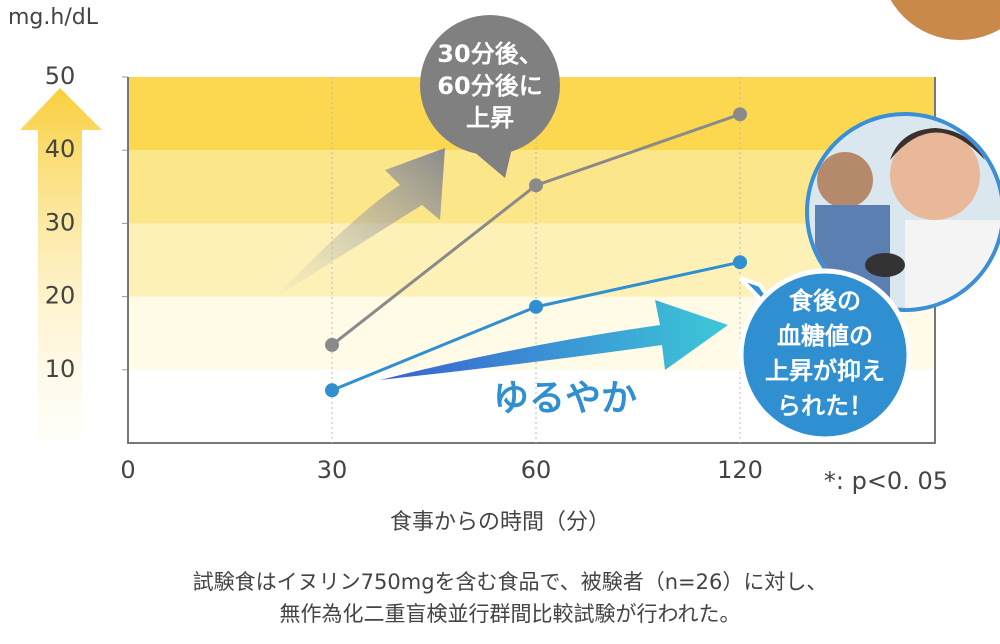 This screenshot has width=1000, height=644. Describe the element at coordinates (60, 149) in the screenshot. I see `y-tick-label: 40` at that location.